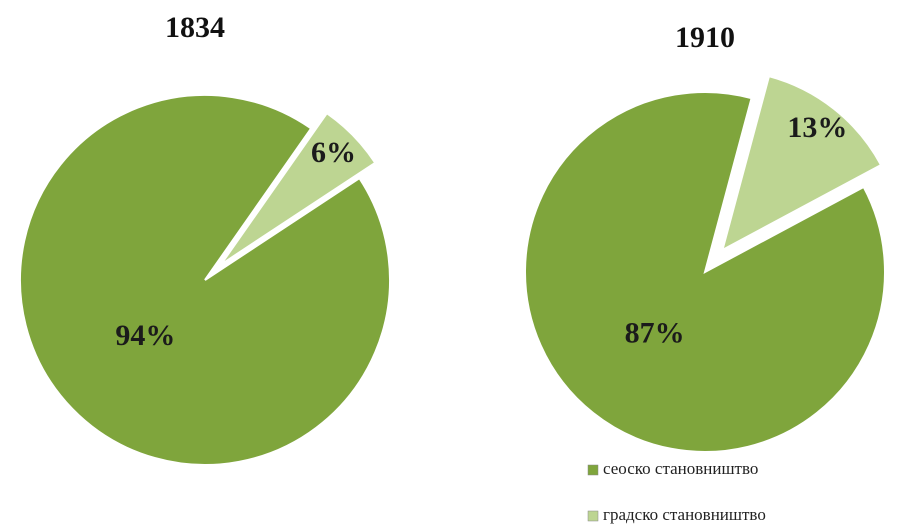 This screenshot has height=529, width=897. What do you see at coordinates (817, 127) in the screenshot?
I see `value-label: 13%` at bounding box center [817, 127].